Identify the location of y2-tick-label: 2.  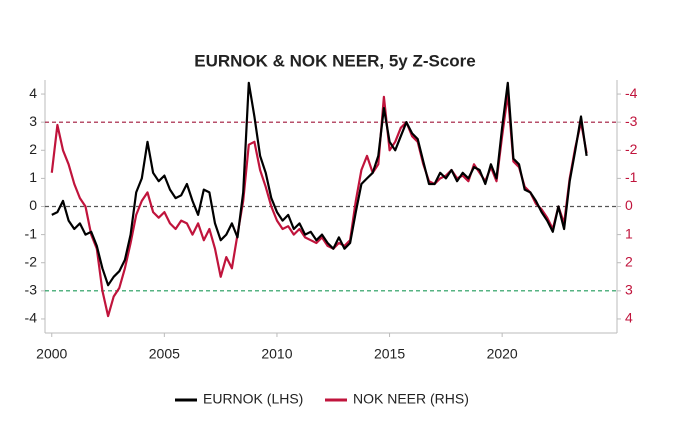
(629, 261).